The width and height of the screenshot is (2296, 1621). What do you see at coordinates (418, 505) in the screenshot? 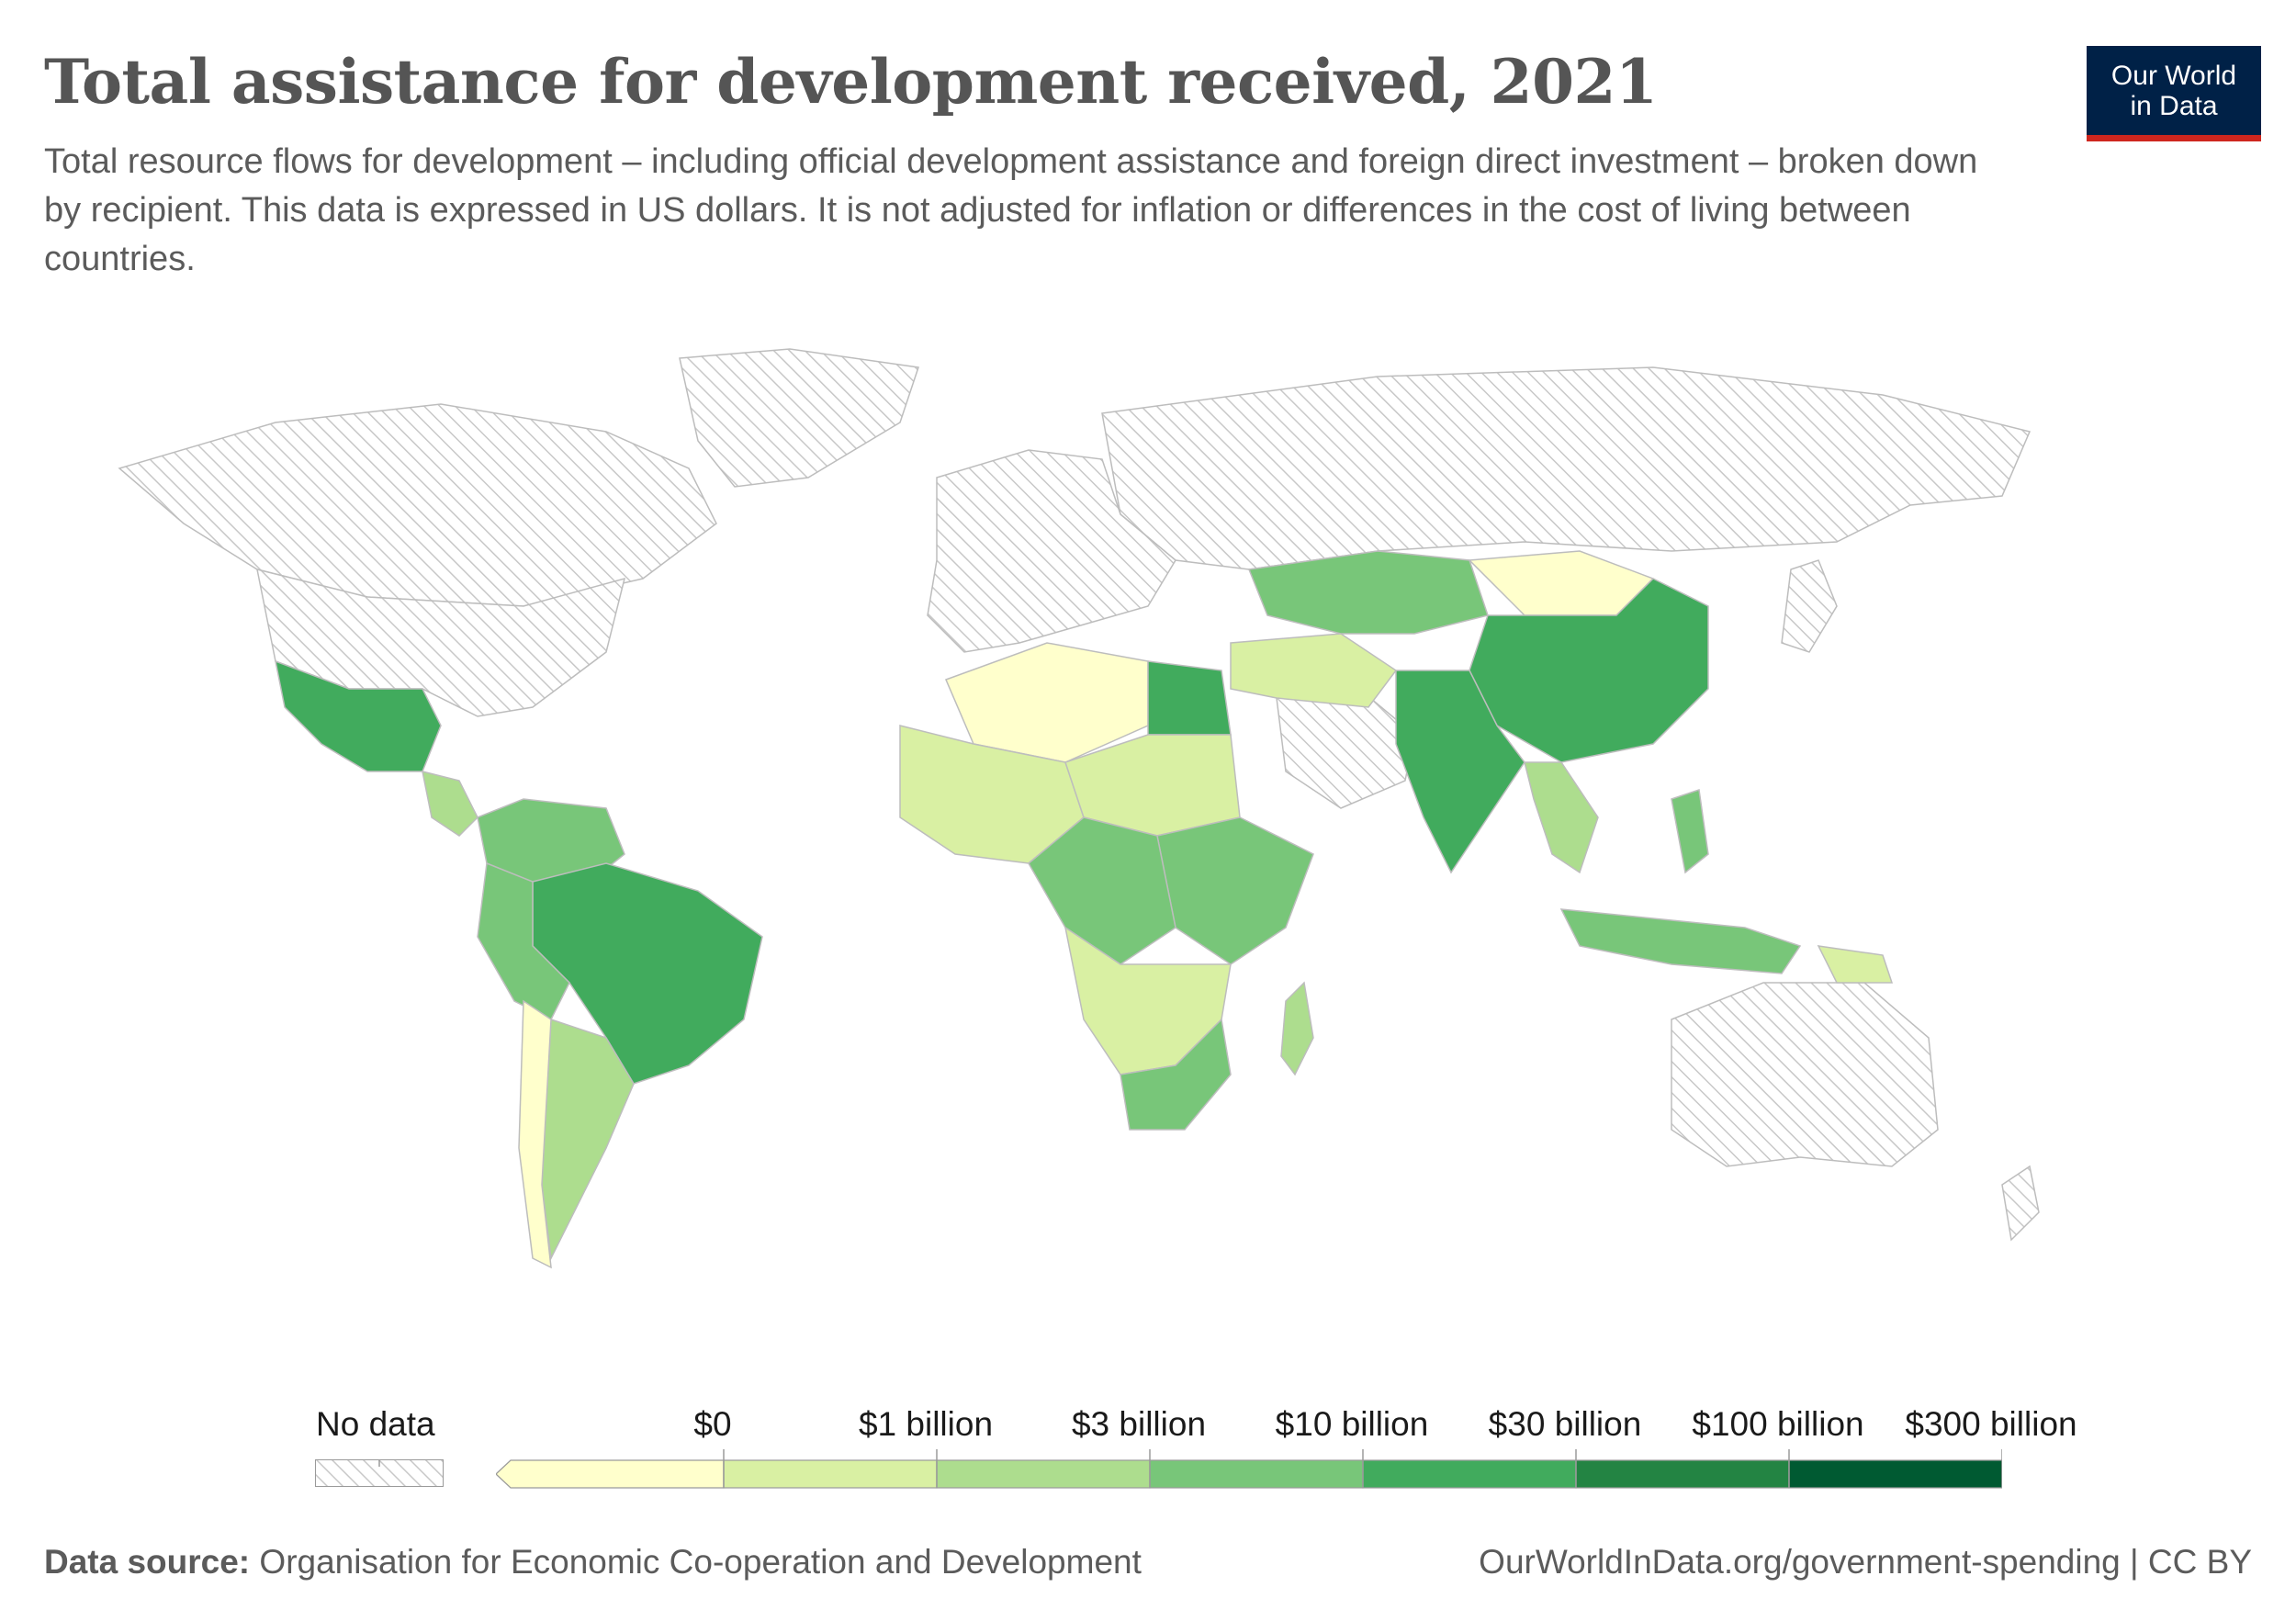
I see `region-canada` at bounding box center [418, 505].